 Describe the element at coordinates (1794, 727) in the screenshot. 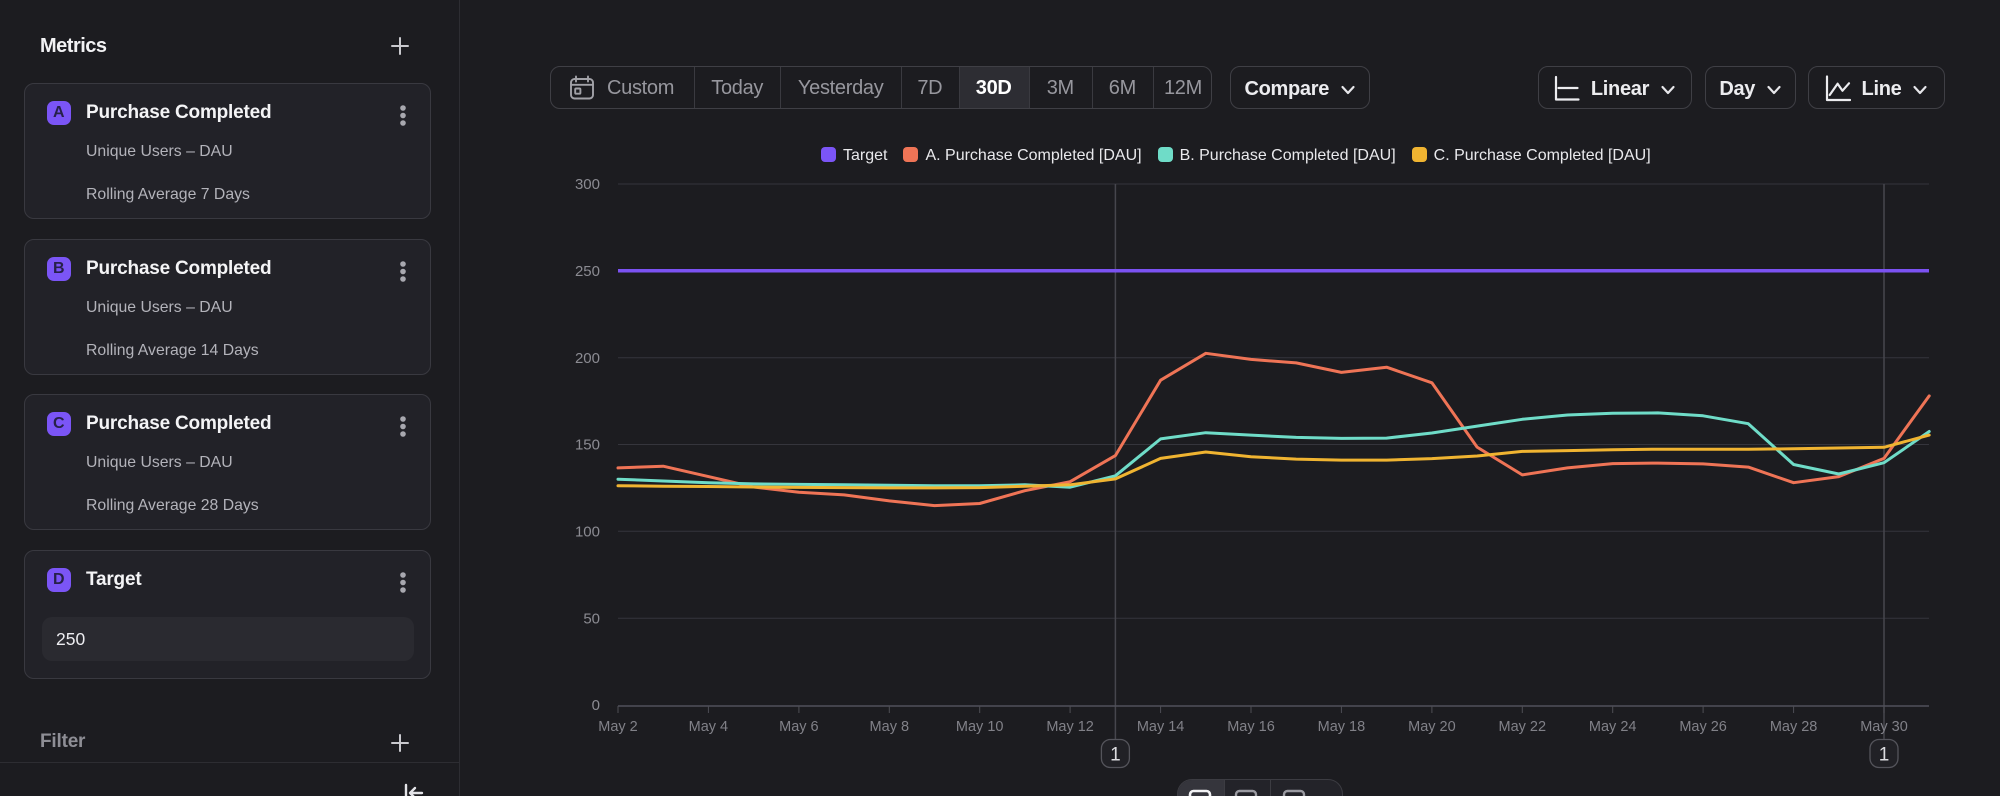

I see `svg-text: May 28` at that location.